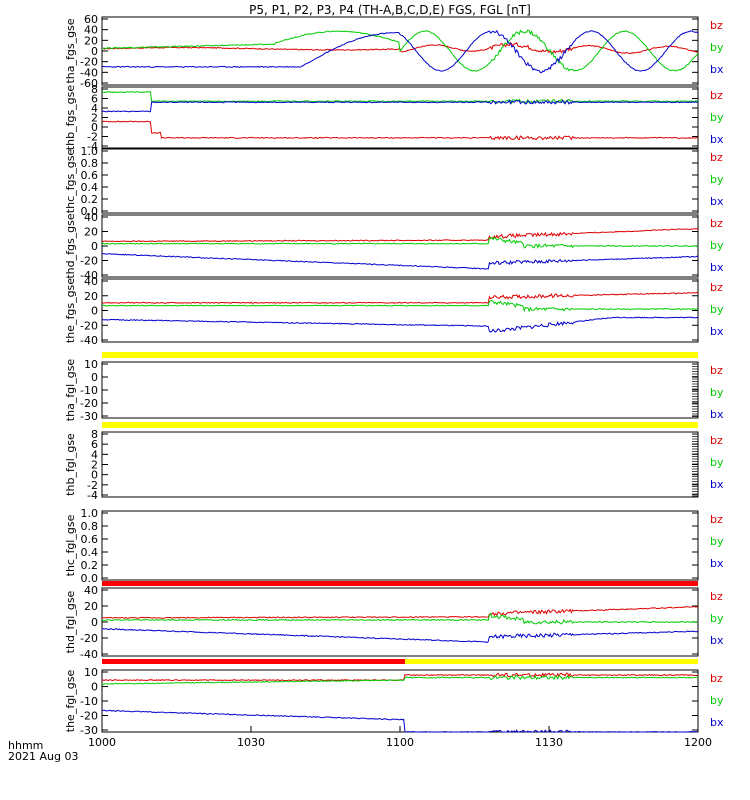 This screenshot has height=800, width=750. Describe the element at coordinates (251, 742) in the screenshot. I see `x-tick-label: 1030` at that location.